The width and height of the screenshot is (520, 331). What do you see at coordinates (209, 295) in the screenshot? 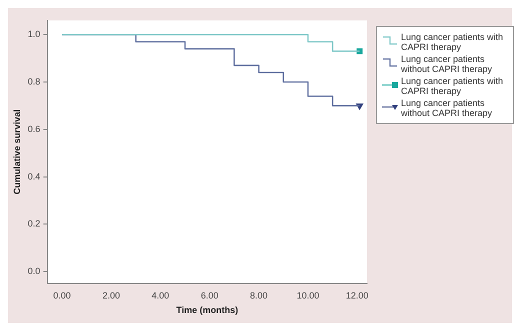
I see `x-tick-label: 6.00` at bounding box center [209, 295].